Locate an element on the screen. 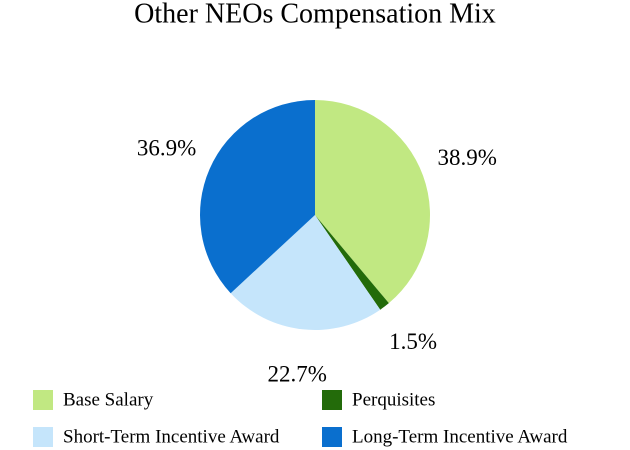 The width and height of the screenshot is (630, 450). legend-label: Long-Term Incentive Award is located at coordinates (460, 436).